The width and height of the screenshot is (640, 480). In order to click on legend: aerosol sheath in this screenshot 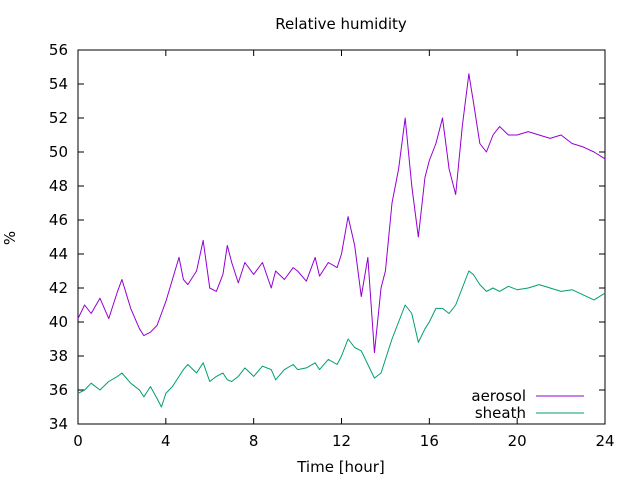, I will do `click(527, 404)`.